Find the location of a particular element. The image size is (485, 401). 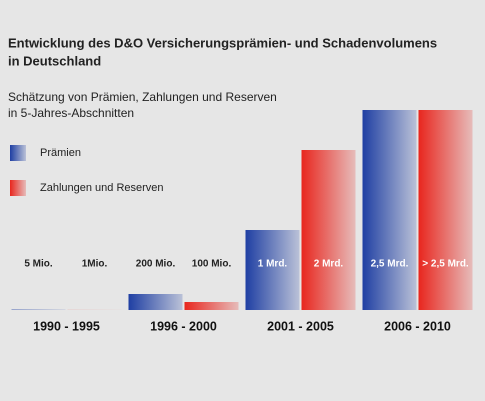

value-label: > 2,5 Mrd. is located at coordinates (445, 264).